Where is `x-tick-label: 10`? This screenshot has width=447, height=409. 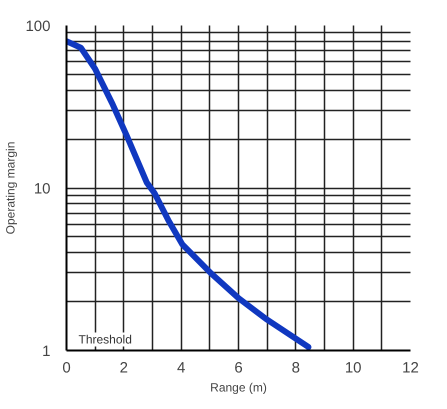 x-tick-label: 10 is located at coordinates (353, 368).